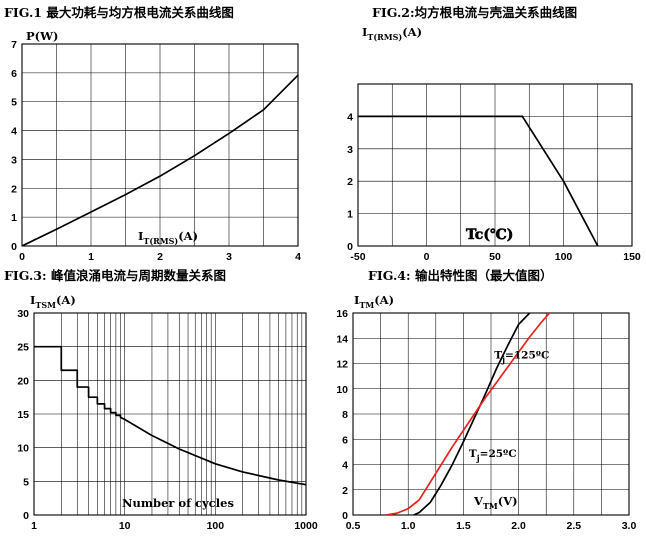 Image resolution: width=646 pixels, height=539 pixels. What do you see at coordinates (23, 314) in the screenshot?
I see `y-tick-label: 30` at bounding box center [23, 314].